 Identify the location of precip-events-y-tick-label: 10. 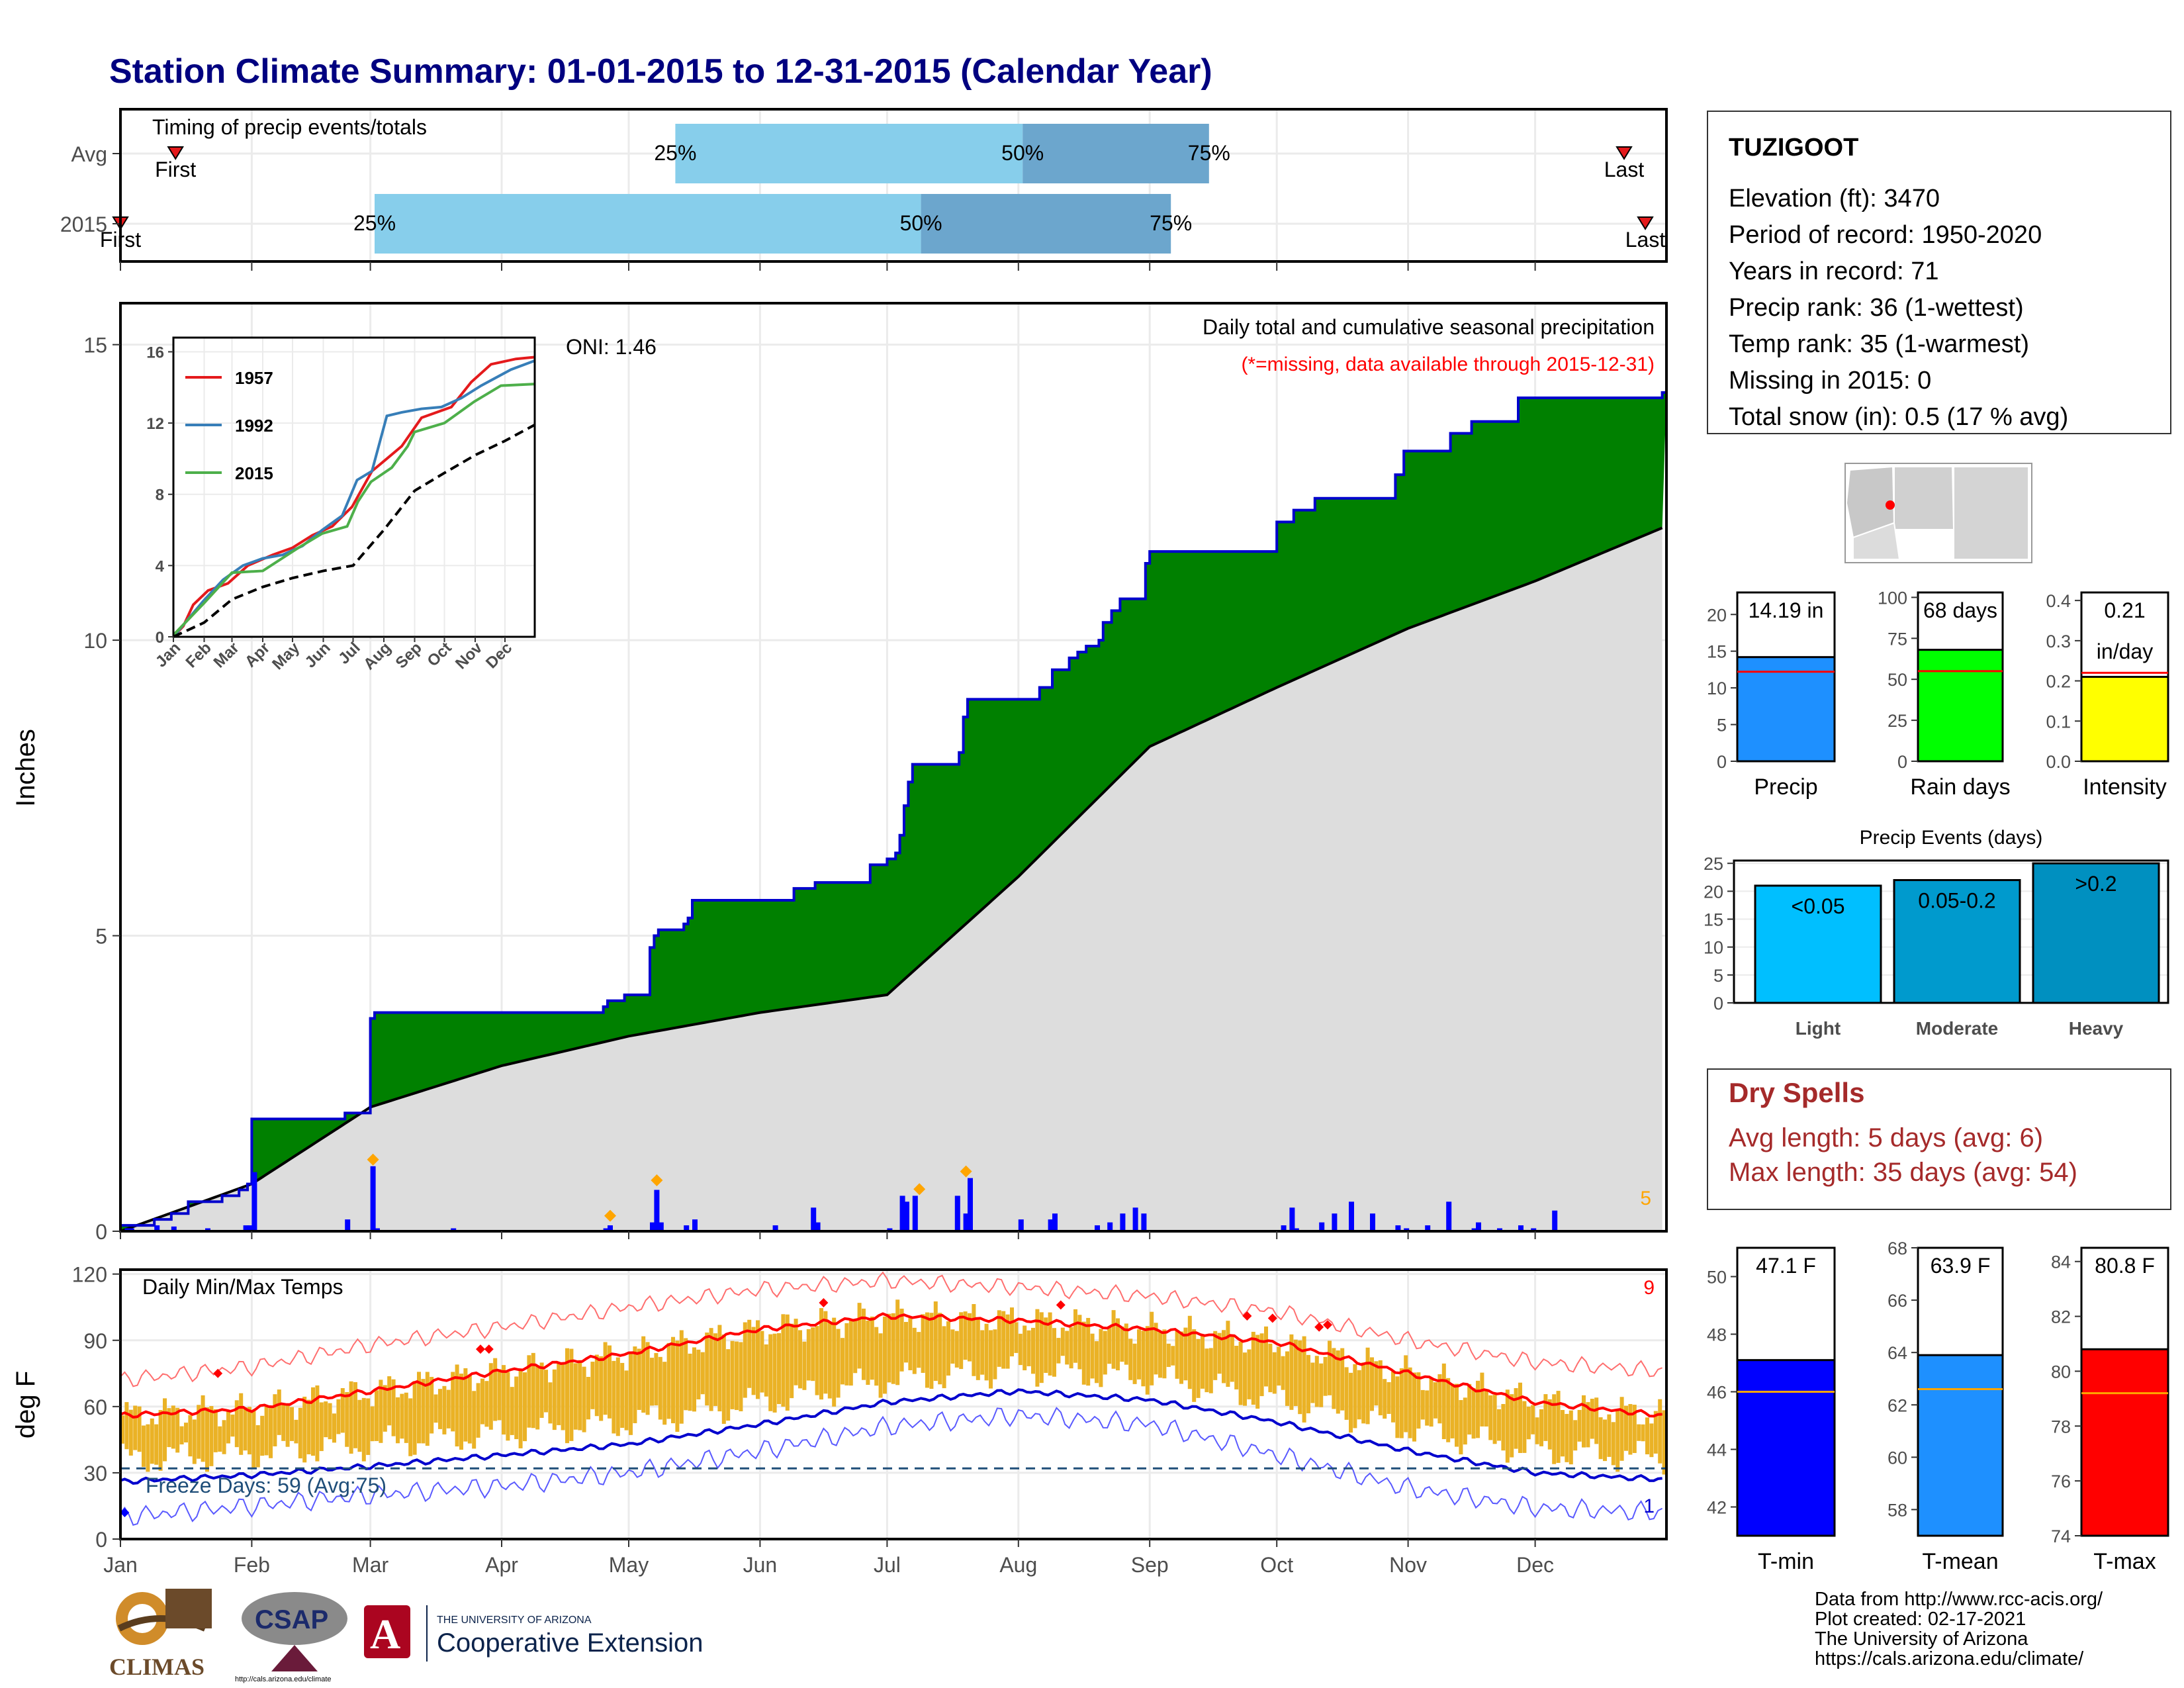
(1713, 948).